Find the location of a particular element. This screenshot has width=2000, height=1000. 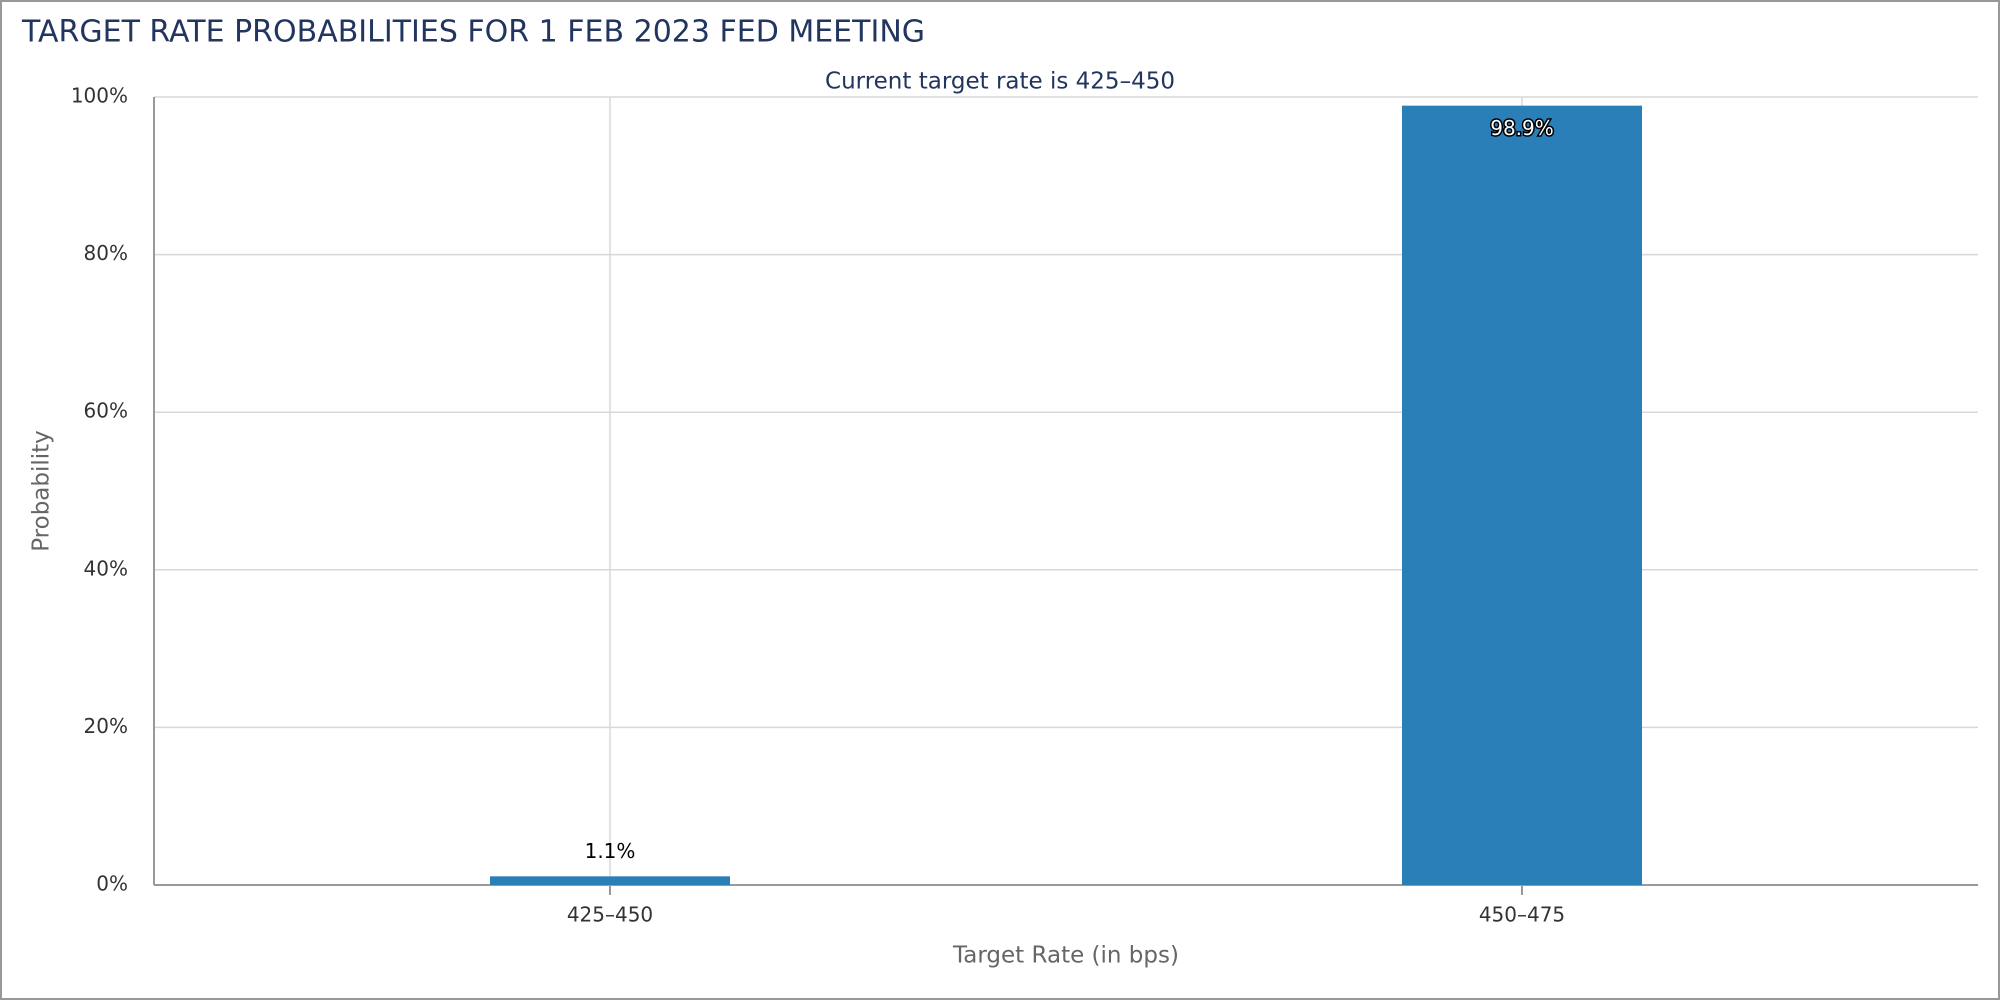

y-tick-label: 100% is located at coordinates (99, 96).